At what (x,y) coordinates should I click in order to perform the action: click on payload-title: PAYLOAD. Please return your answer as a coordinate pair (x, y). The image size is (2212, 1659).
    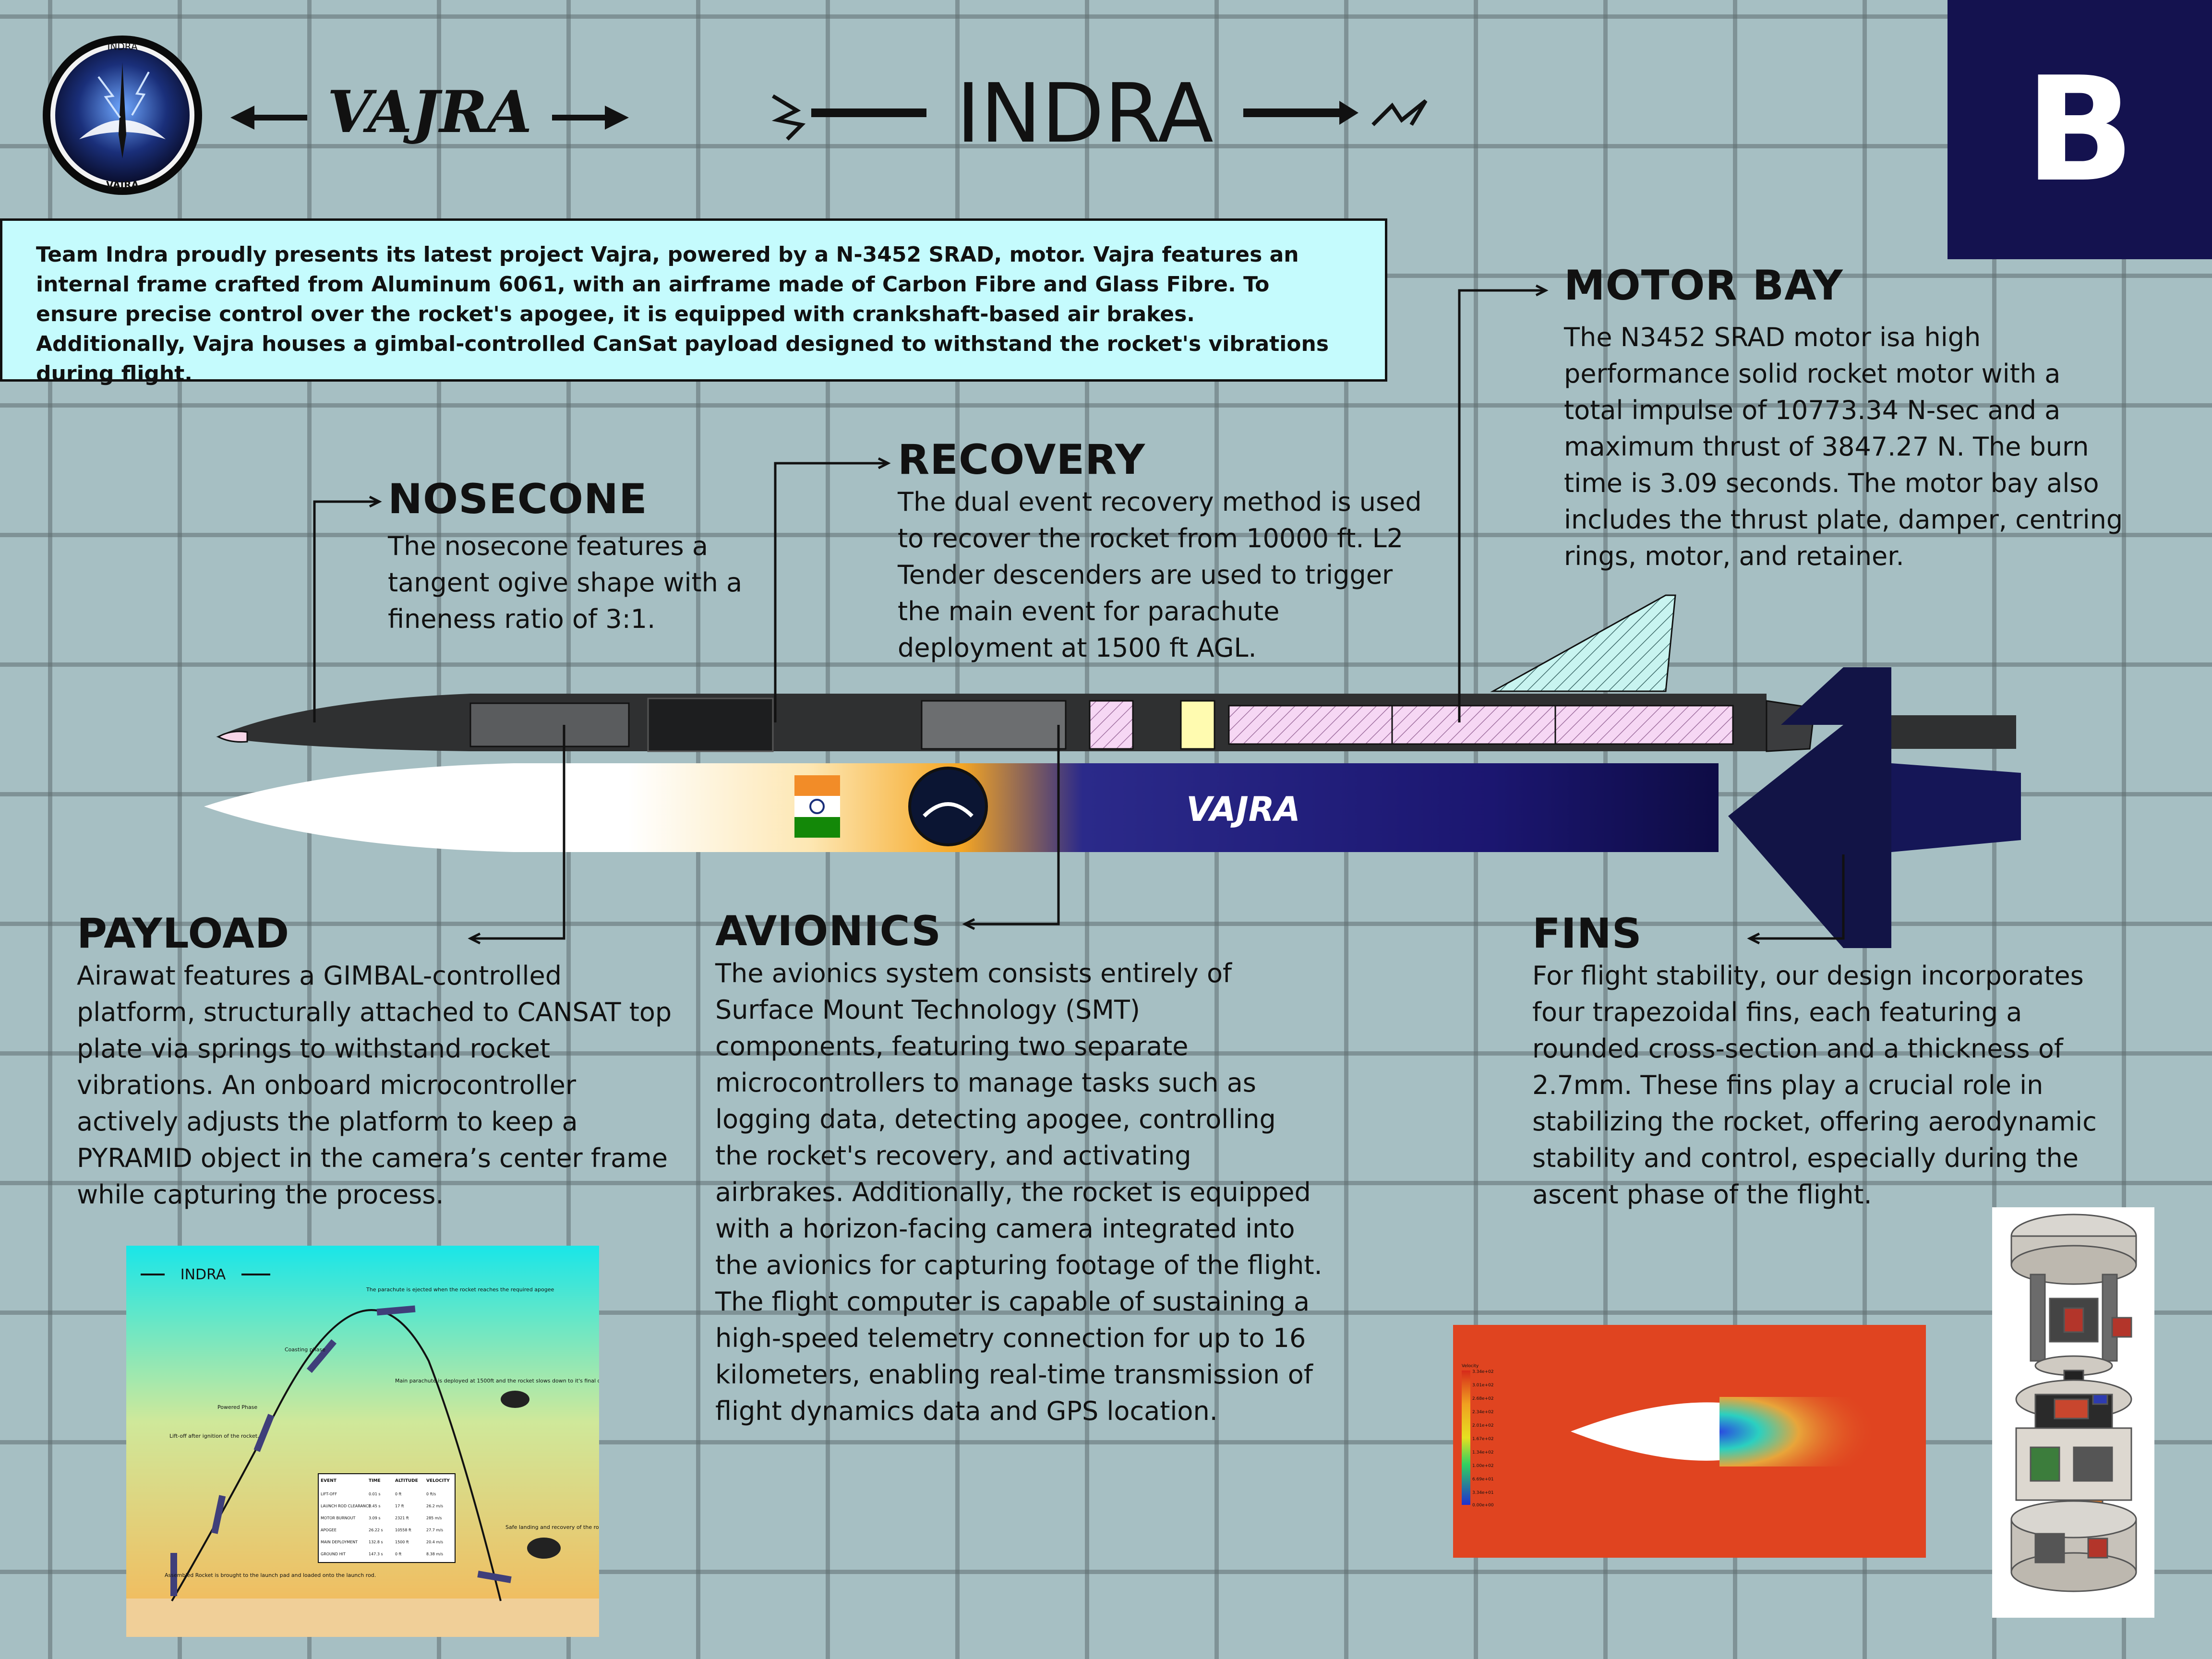
    Looking at the image, I should click on (183, 934).